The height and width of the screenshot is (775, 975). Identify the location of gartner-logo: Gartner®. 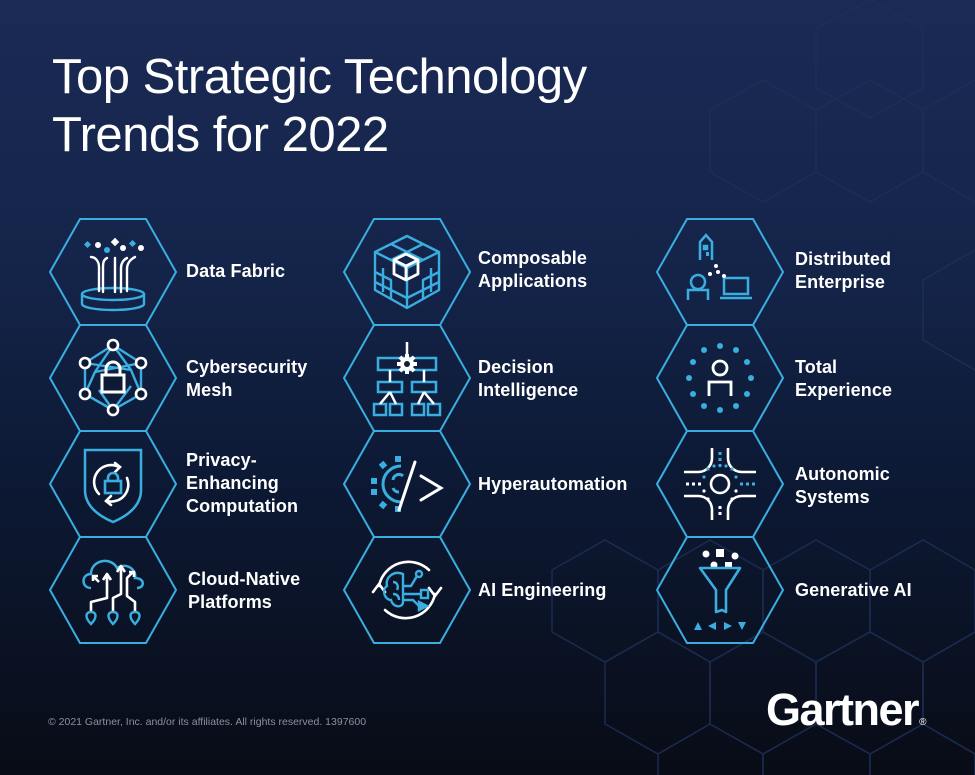
(846, 710).